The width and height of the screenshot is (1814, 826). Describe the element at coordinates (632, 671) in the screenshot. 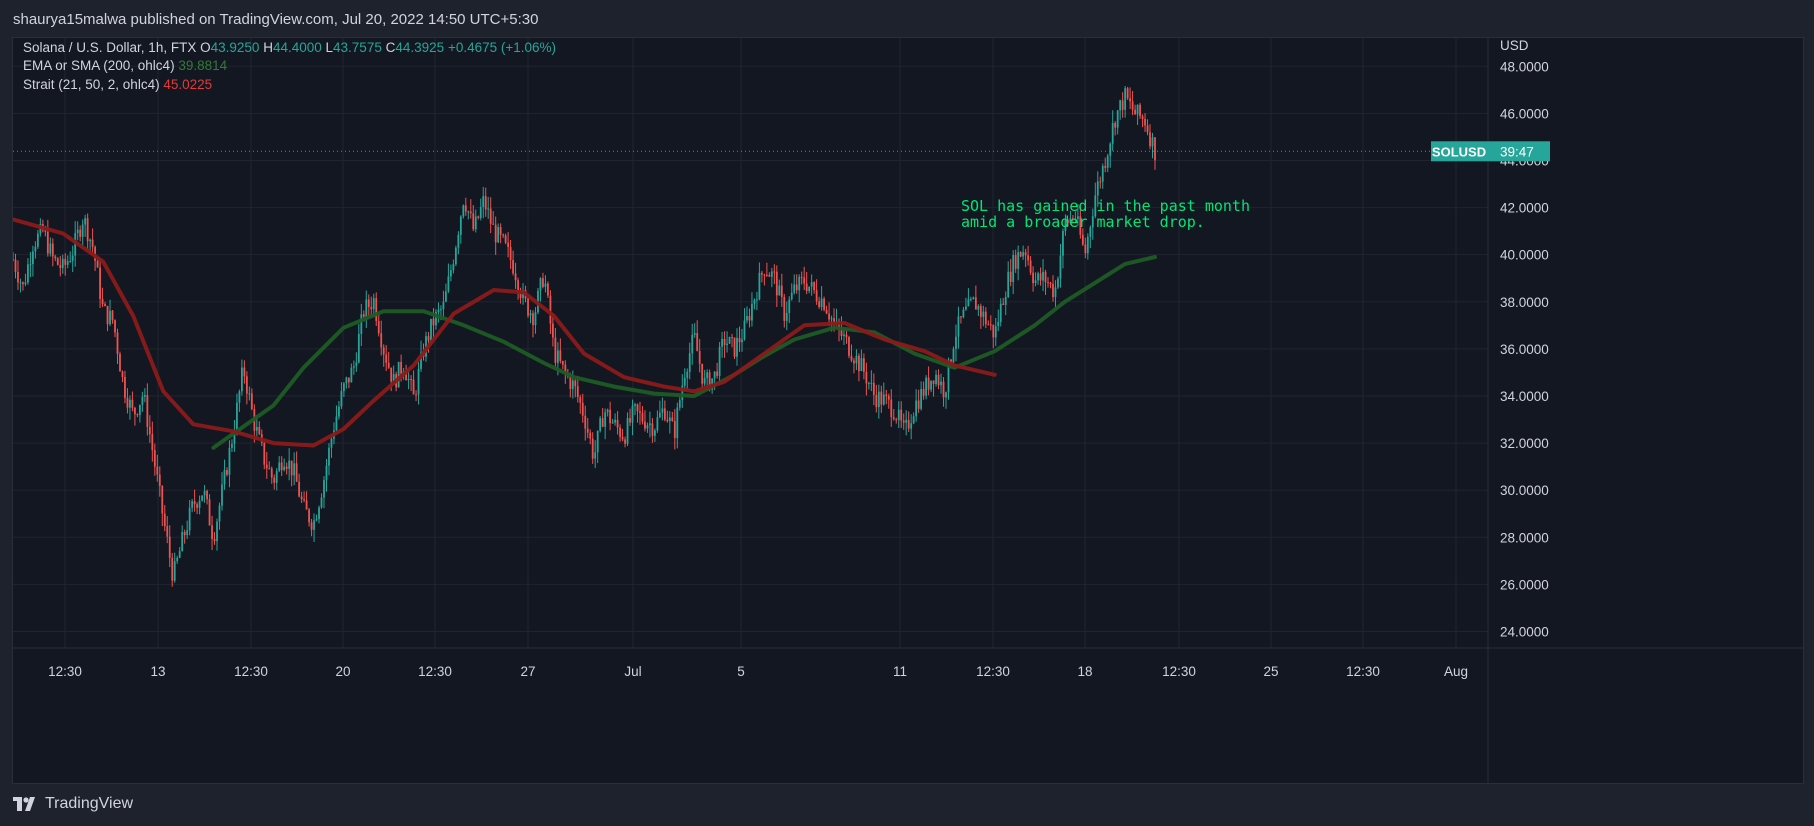

I see `x-tick-label: Jul` at that location.